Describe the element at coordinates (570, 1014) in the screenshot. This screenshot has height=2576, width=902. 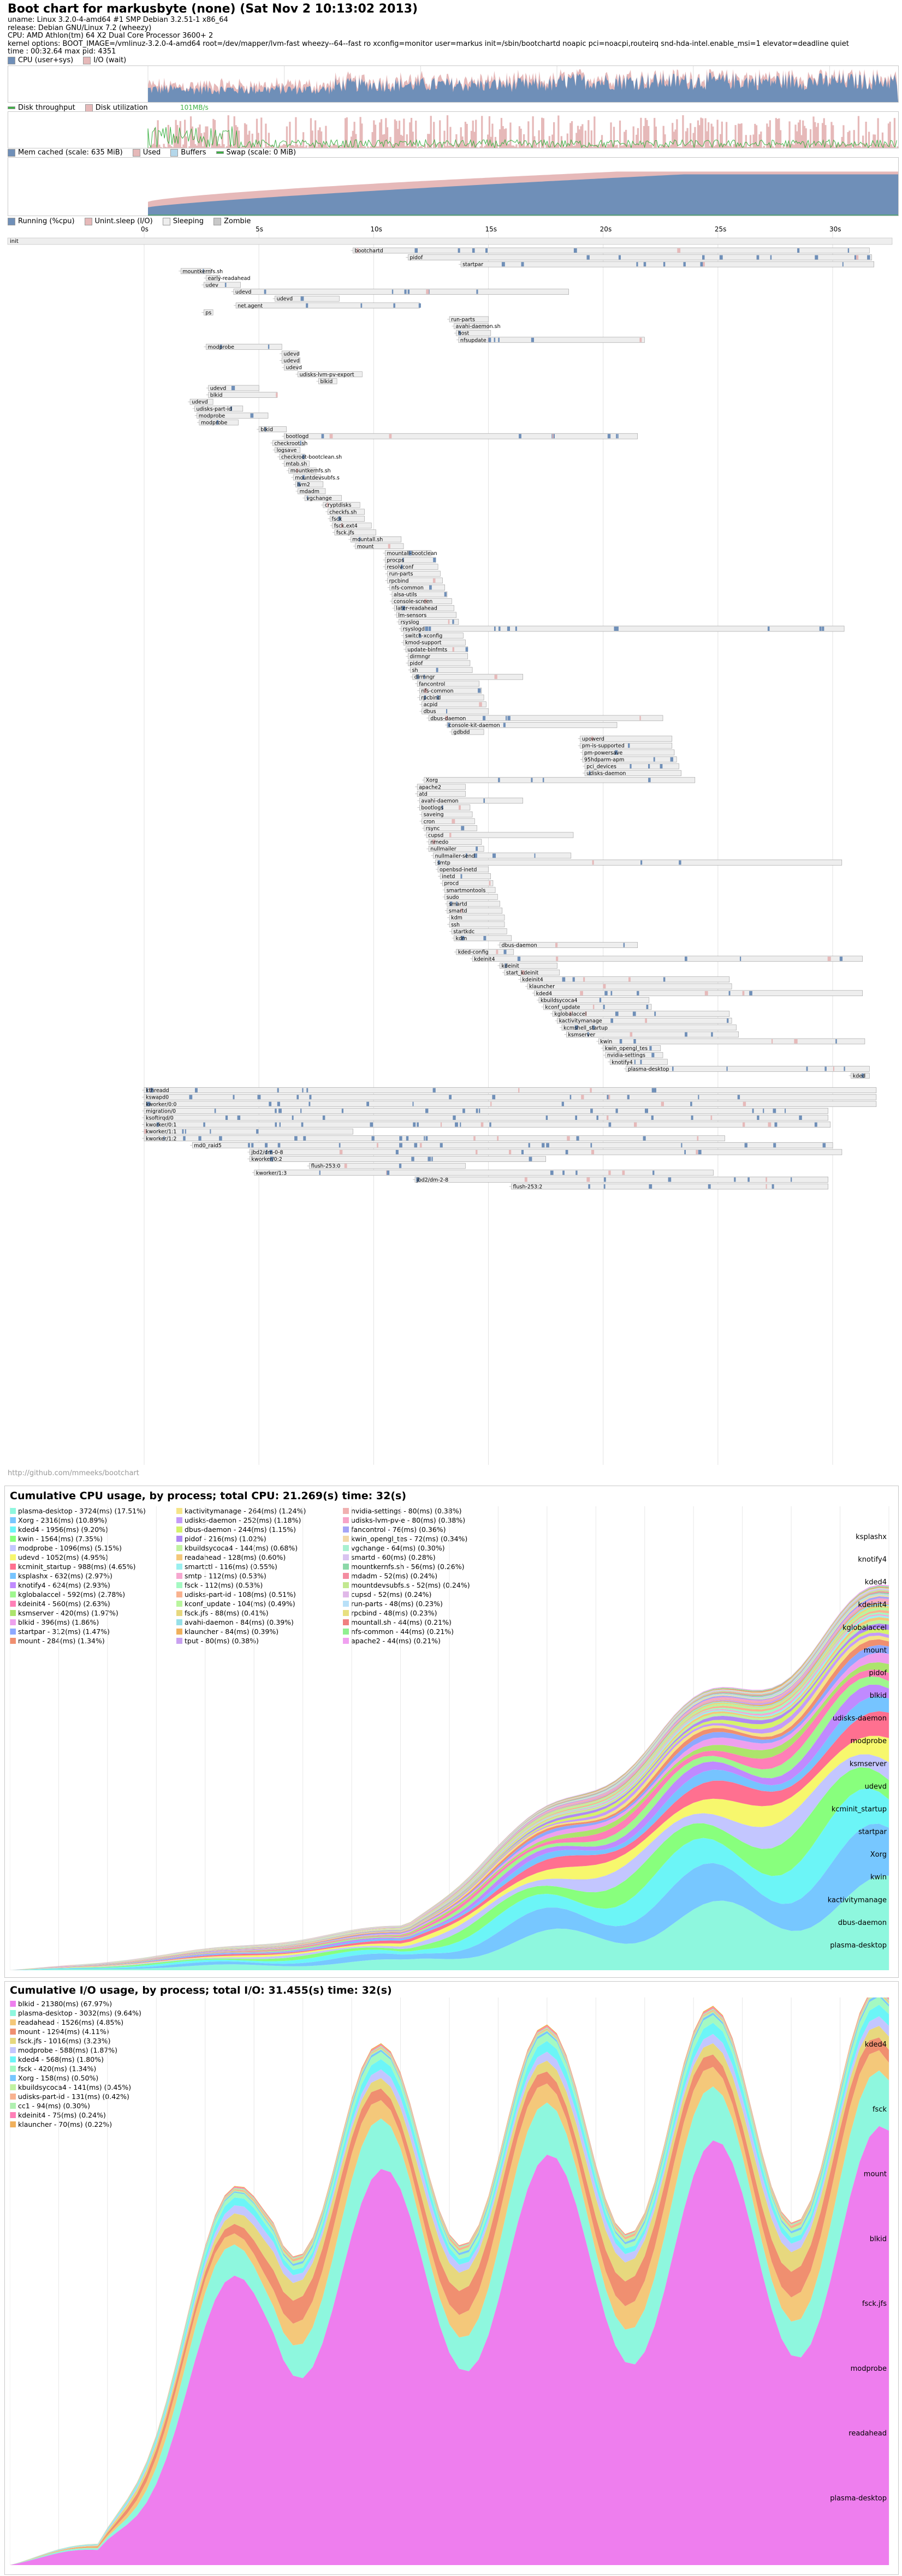
I see `process-label: kglobalaccel` at that location.